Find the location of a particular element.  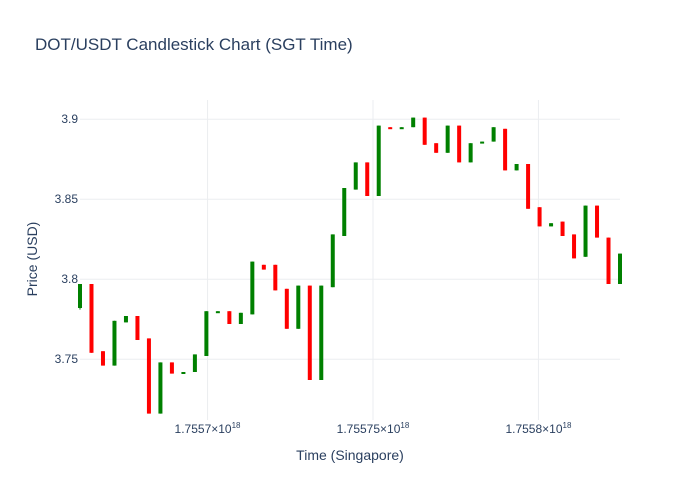

x-tick-label: 1.7557×10¹⁸ is located at coordinates (208, 428).